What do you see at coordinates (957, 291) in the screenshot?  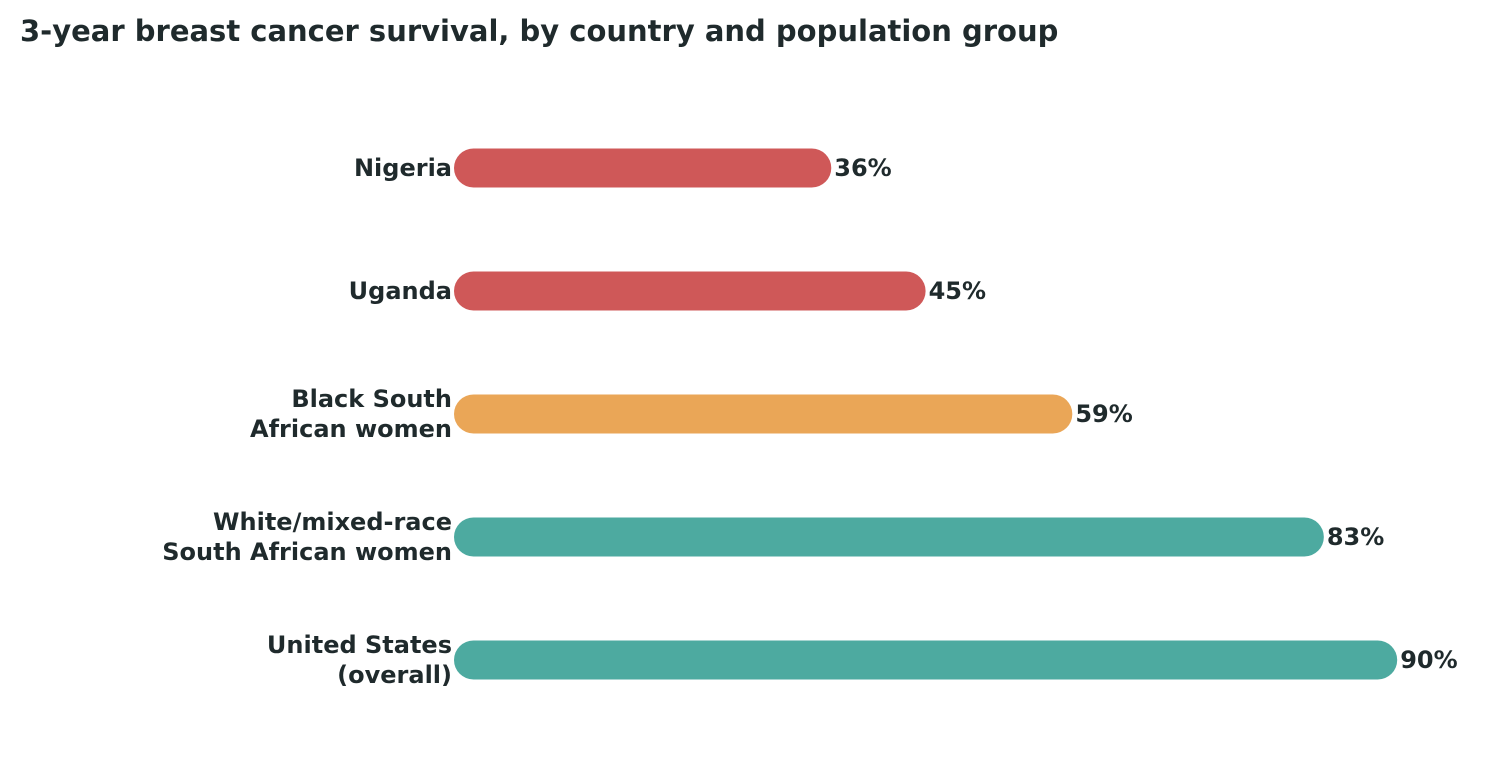 I see `value-label-1: 45%` at bounding box center [957, 291].